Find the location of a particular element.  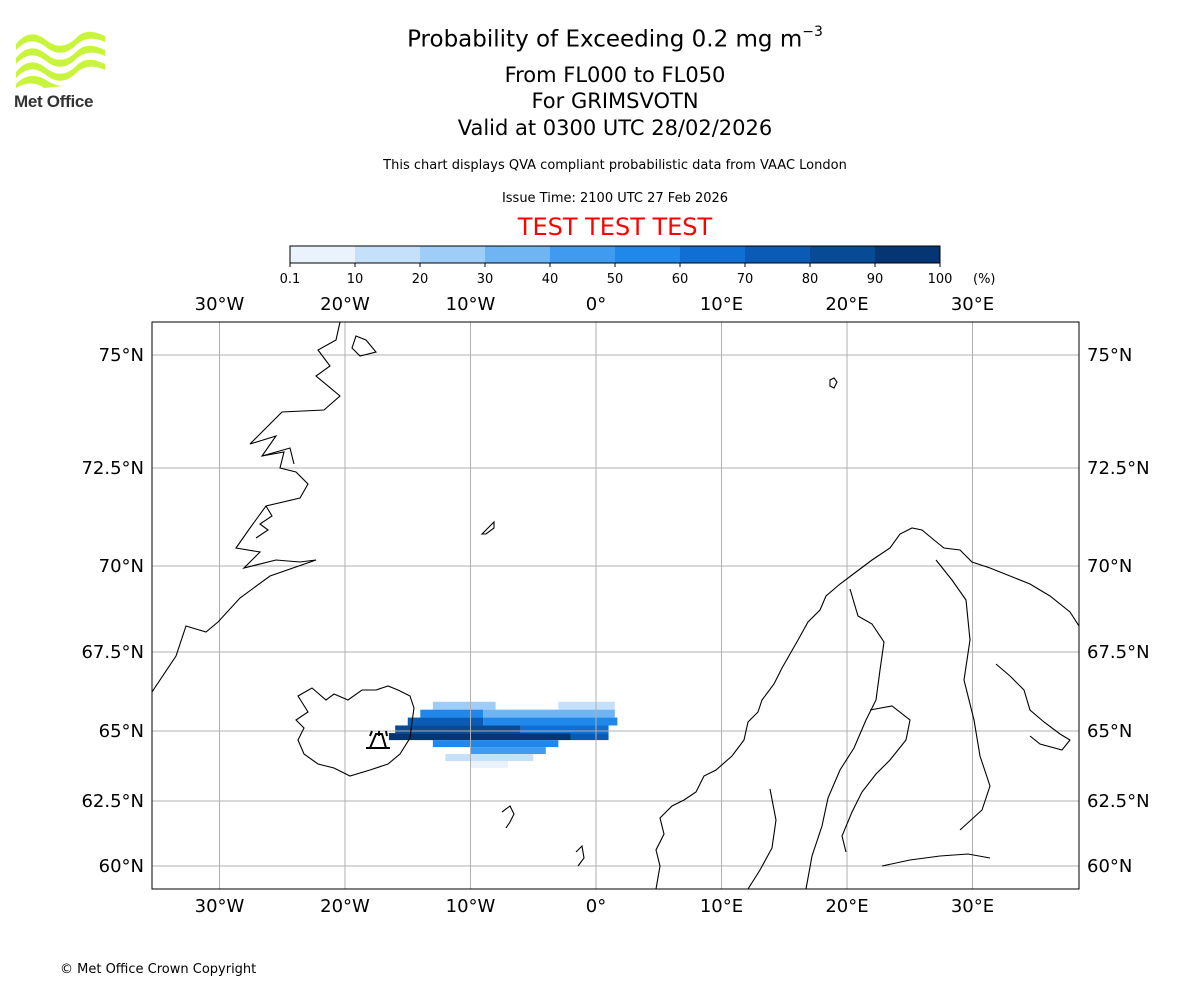

norway-sweden-border is located at coordinates (845, 738).